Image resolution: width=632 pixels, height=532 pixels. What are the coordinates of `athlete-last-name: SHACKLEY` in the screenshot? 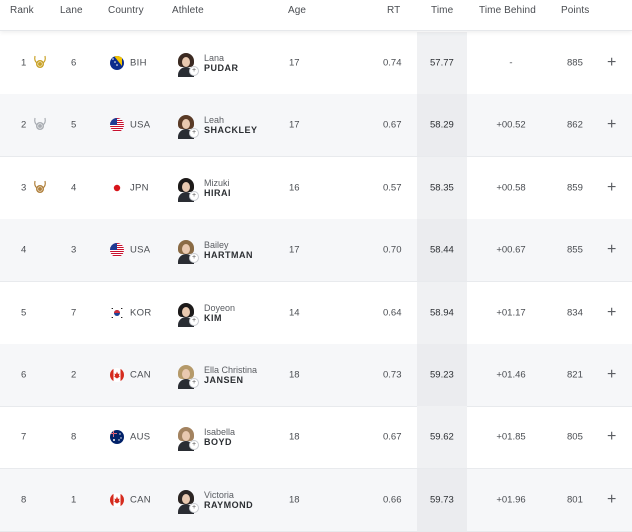 It's located at (231, 130).